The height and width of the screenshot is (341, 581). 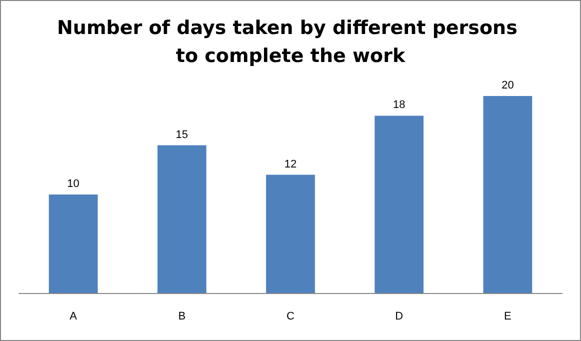 I want to click on x-tick-label: A, so click(x=74, y=316).